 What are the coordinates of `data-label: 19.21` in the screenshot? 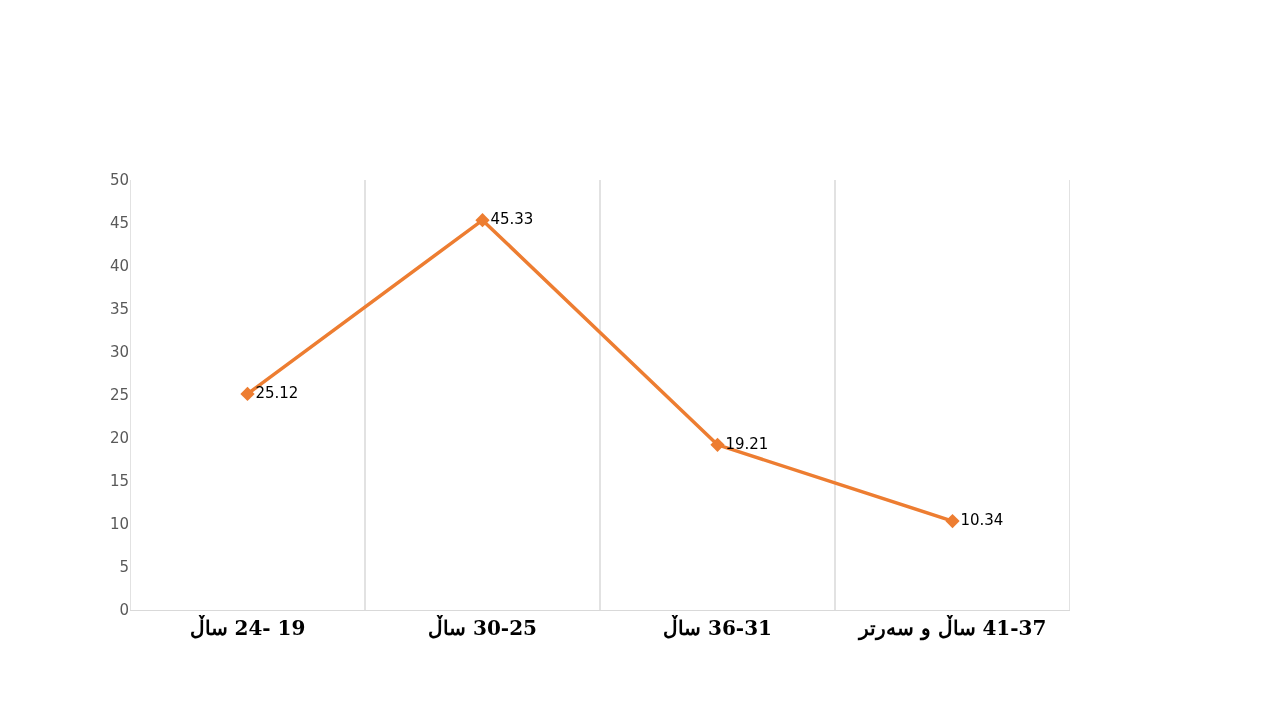 It's located at (747, 443).